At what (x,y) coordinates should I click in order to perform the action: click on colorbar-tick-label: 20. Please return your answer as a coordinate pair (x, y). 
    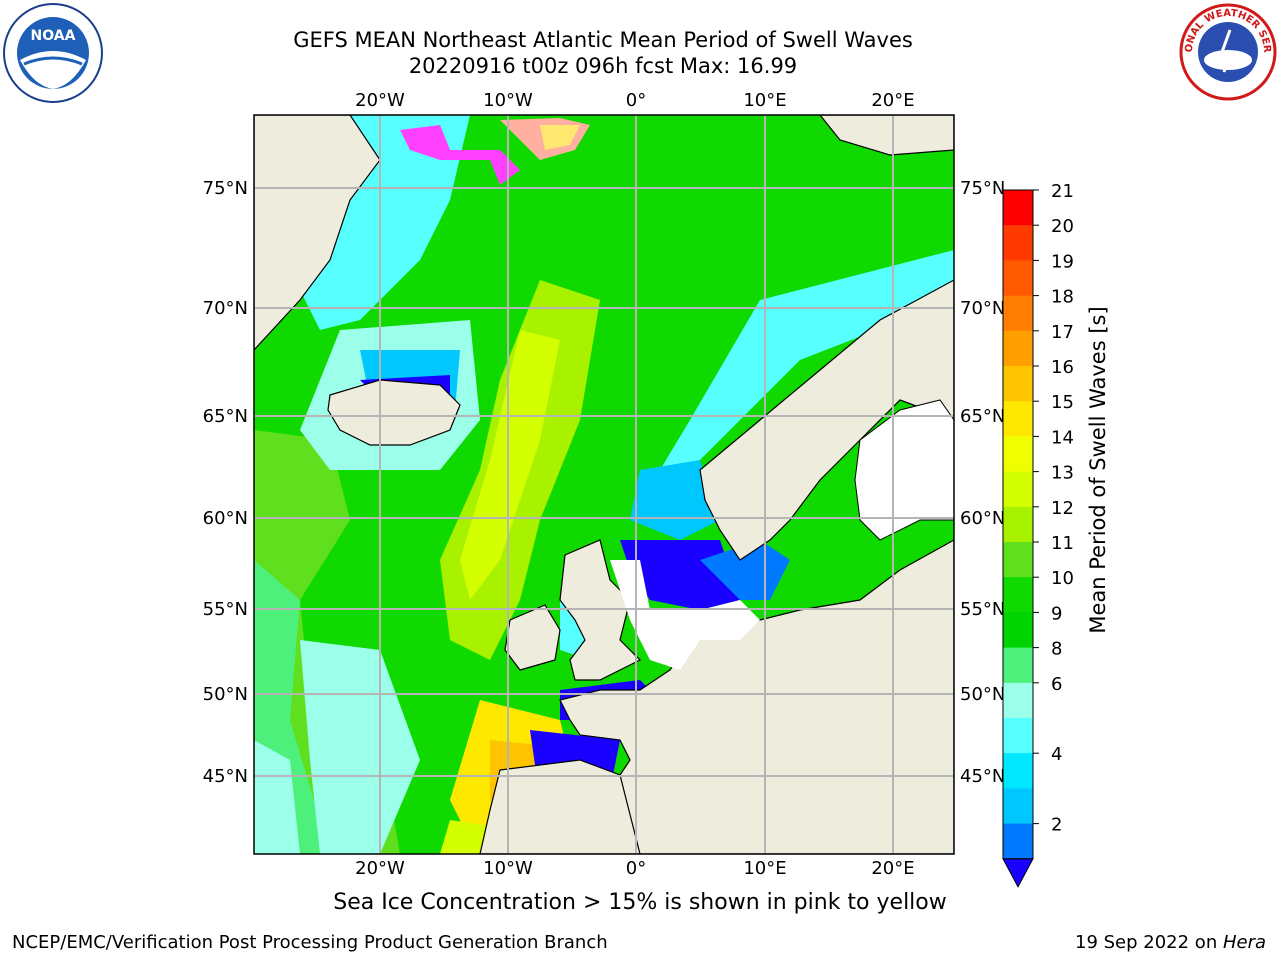
    Looking at the image, I should click on (1062, 226).